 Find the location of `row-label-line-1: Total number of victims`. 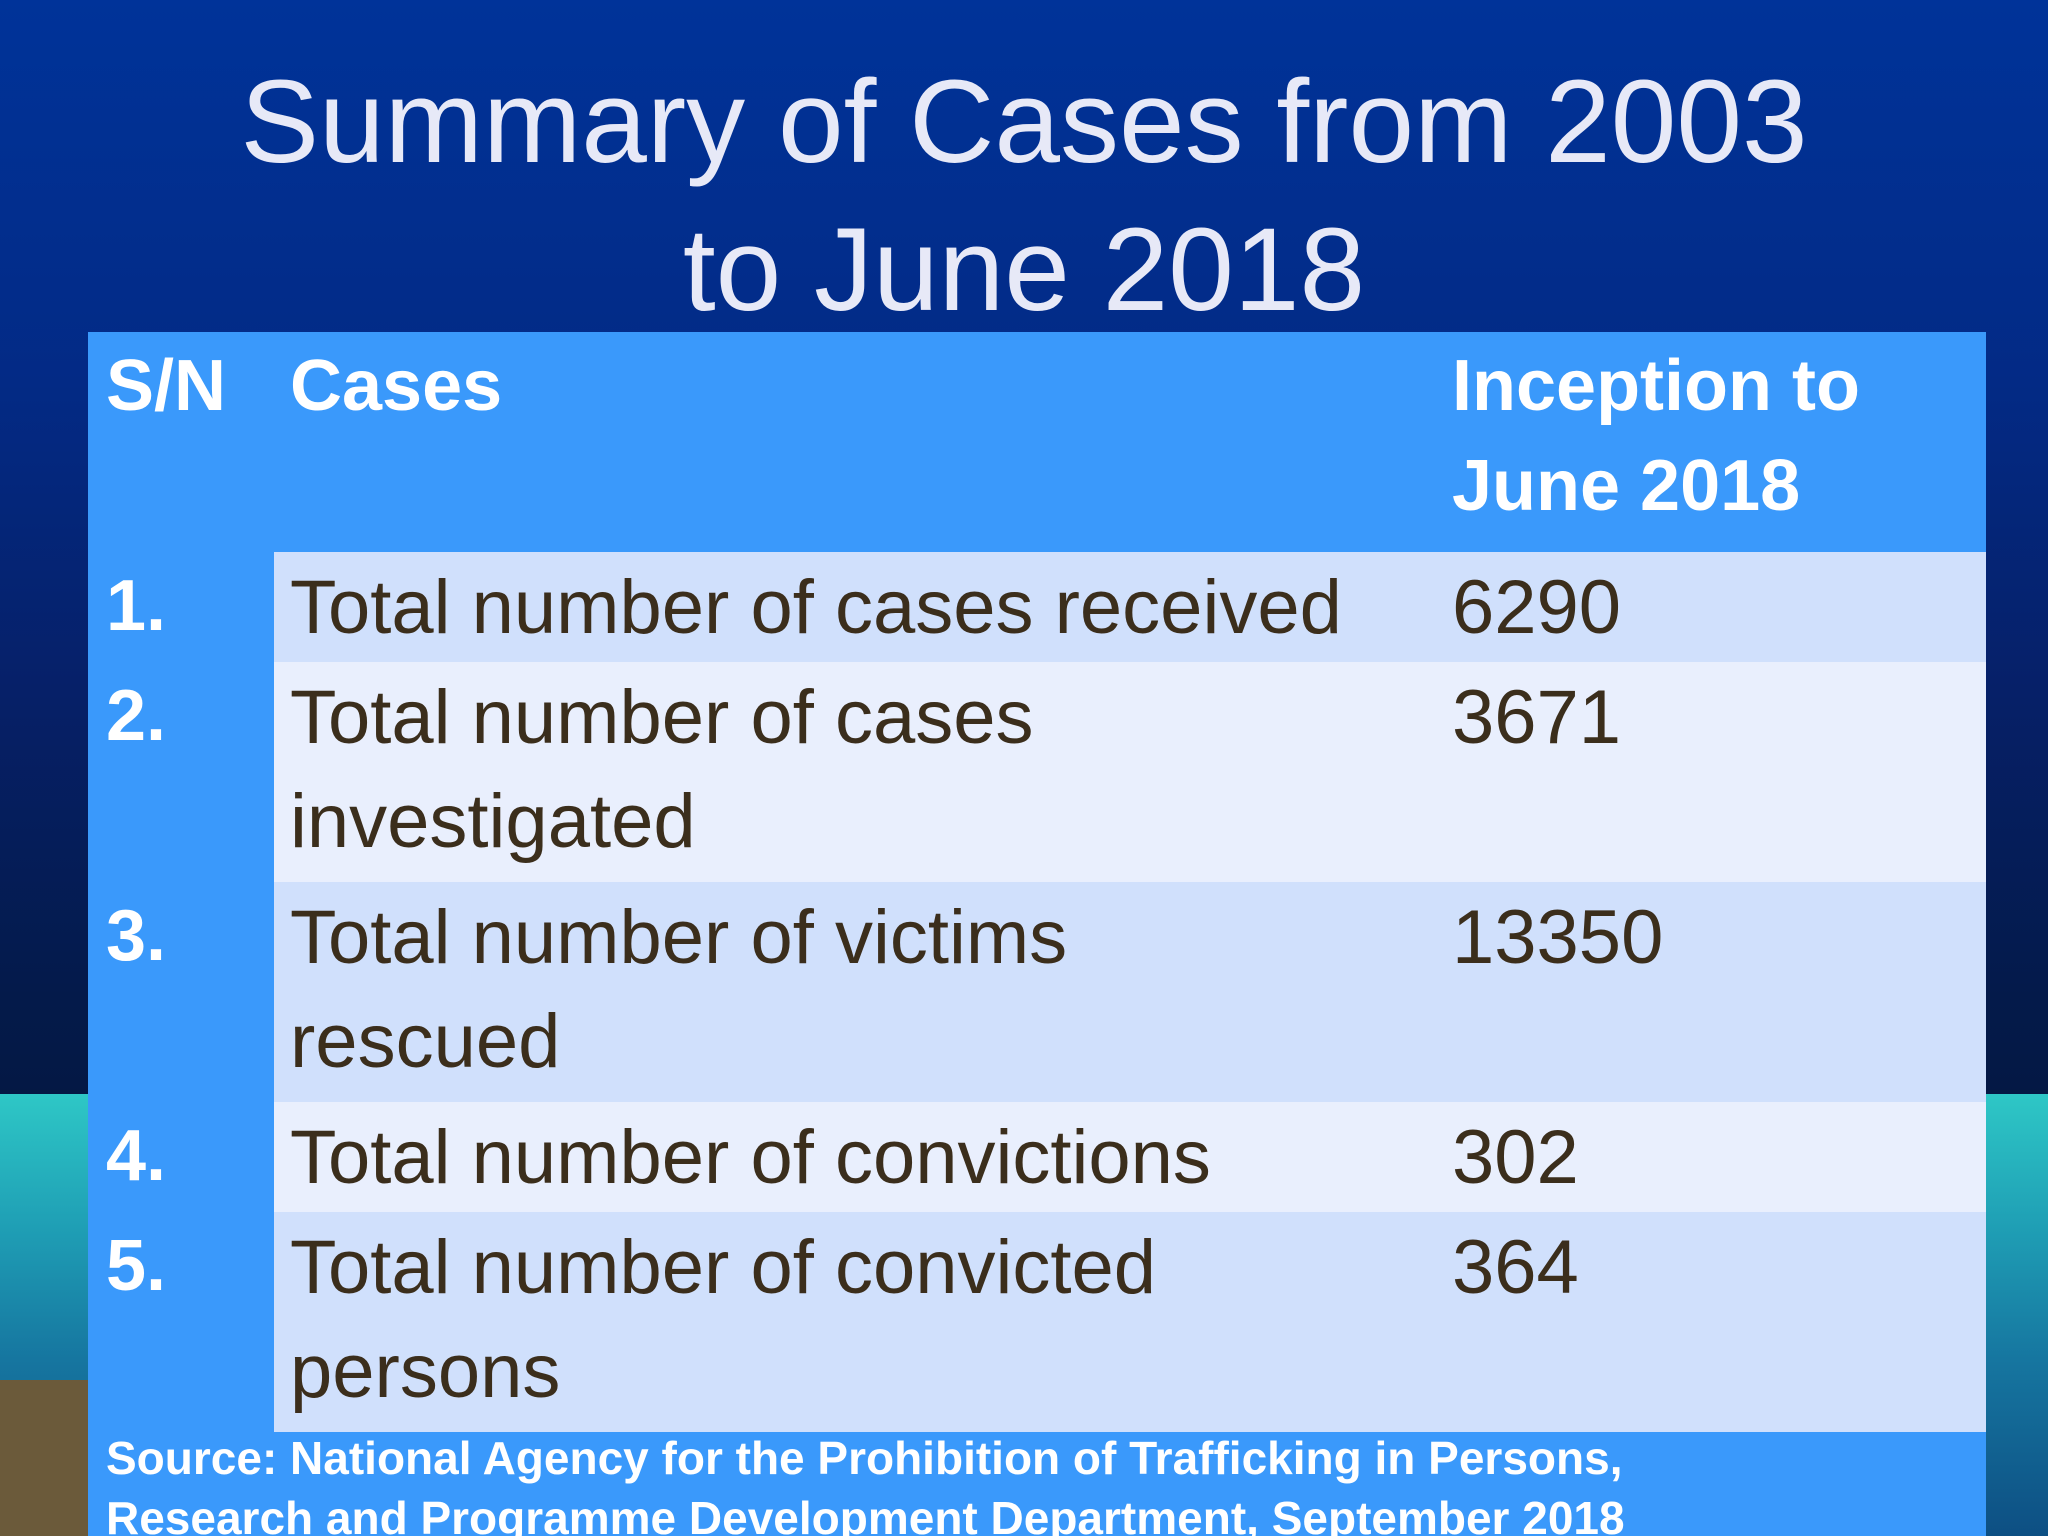

row-label-line-1: Total number of victims is located at coordinates (679, 937).